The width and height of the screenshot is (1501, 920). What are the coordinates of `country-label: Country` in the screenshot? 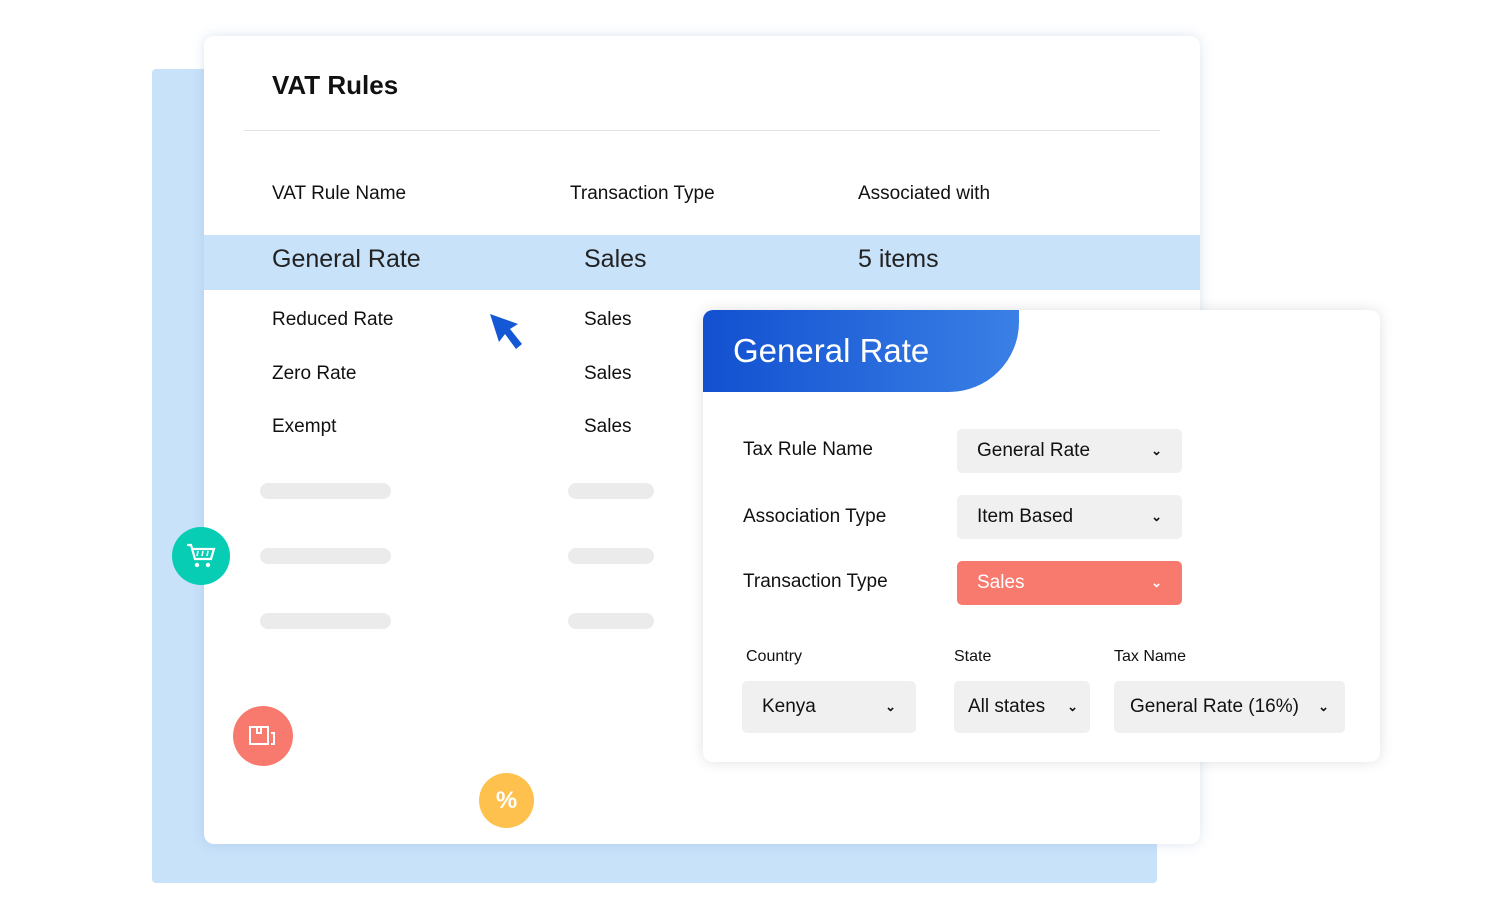 It's located at (774, 656).